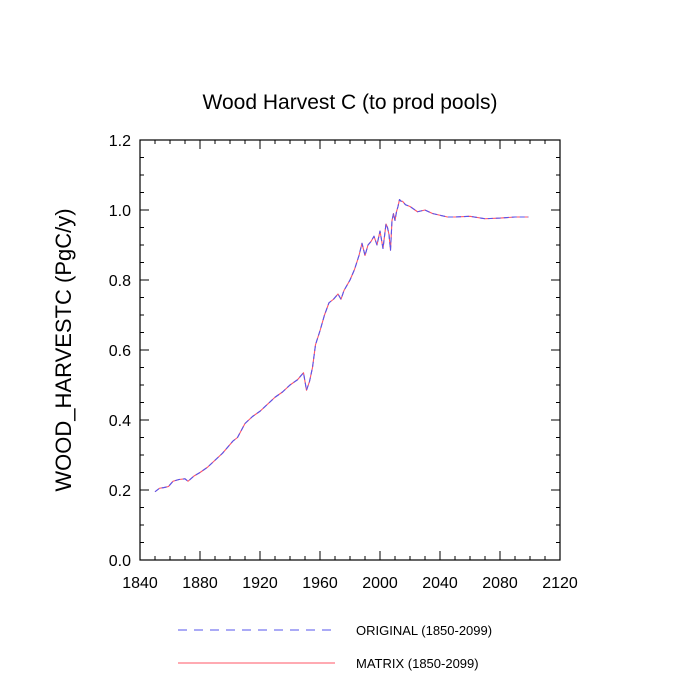  I want to click on x-tick-label: 1920, so click(260, 583).